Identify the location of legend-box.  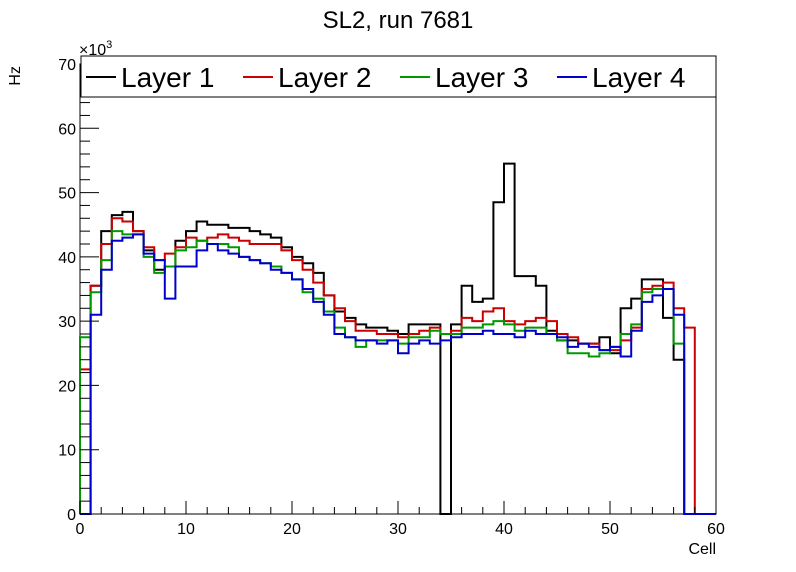
(398, 76).